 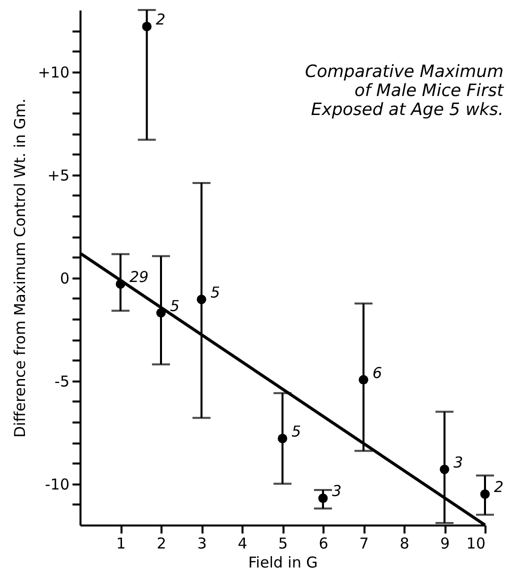 I want to click on text: Comparative Maximum of Male Mice First Exposed at Age 5 wks., so click(x=405, y=91).